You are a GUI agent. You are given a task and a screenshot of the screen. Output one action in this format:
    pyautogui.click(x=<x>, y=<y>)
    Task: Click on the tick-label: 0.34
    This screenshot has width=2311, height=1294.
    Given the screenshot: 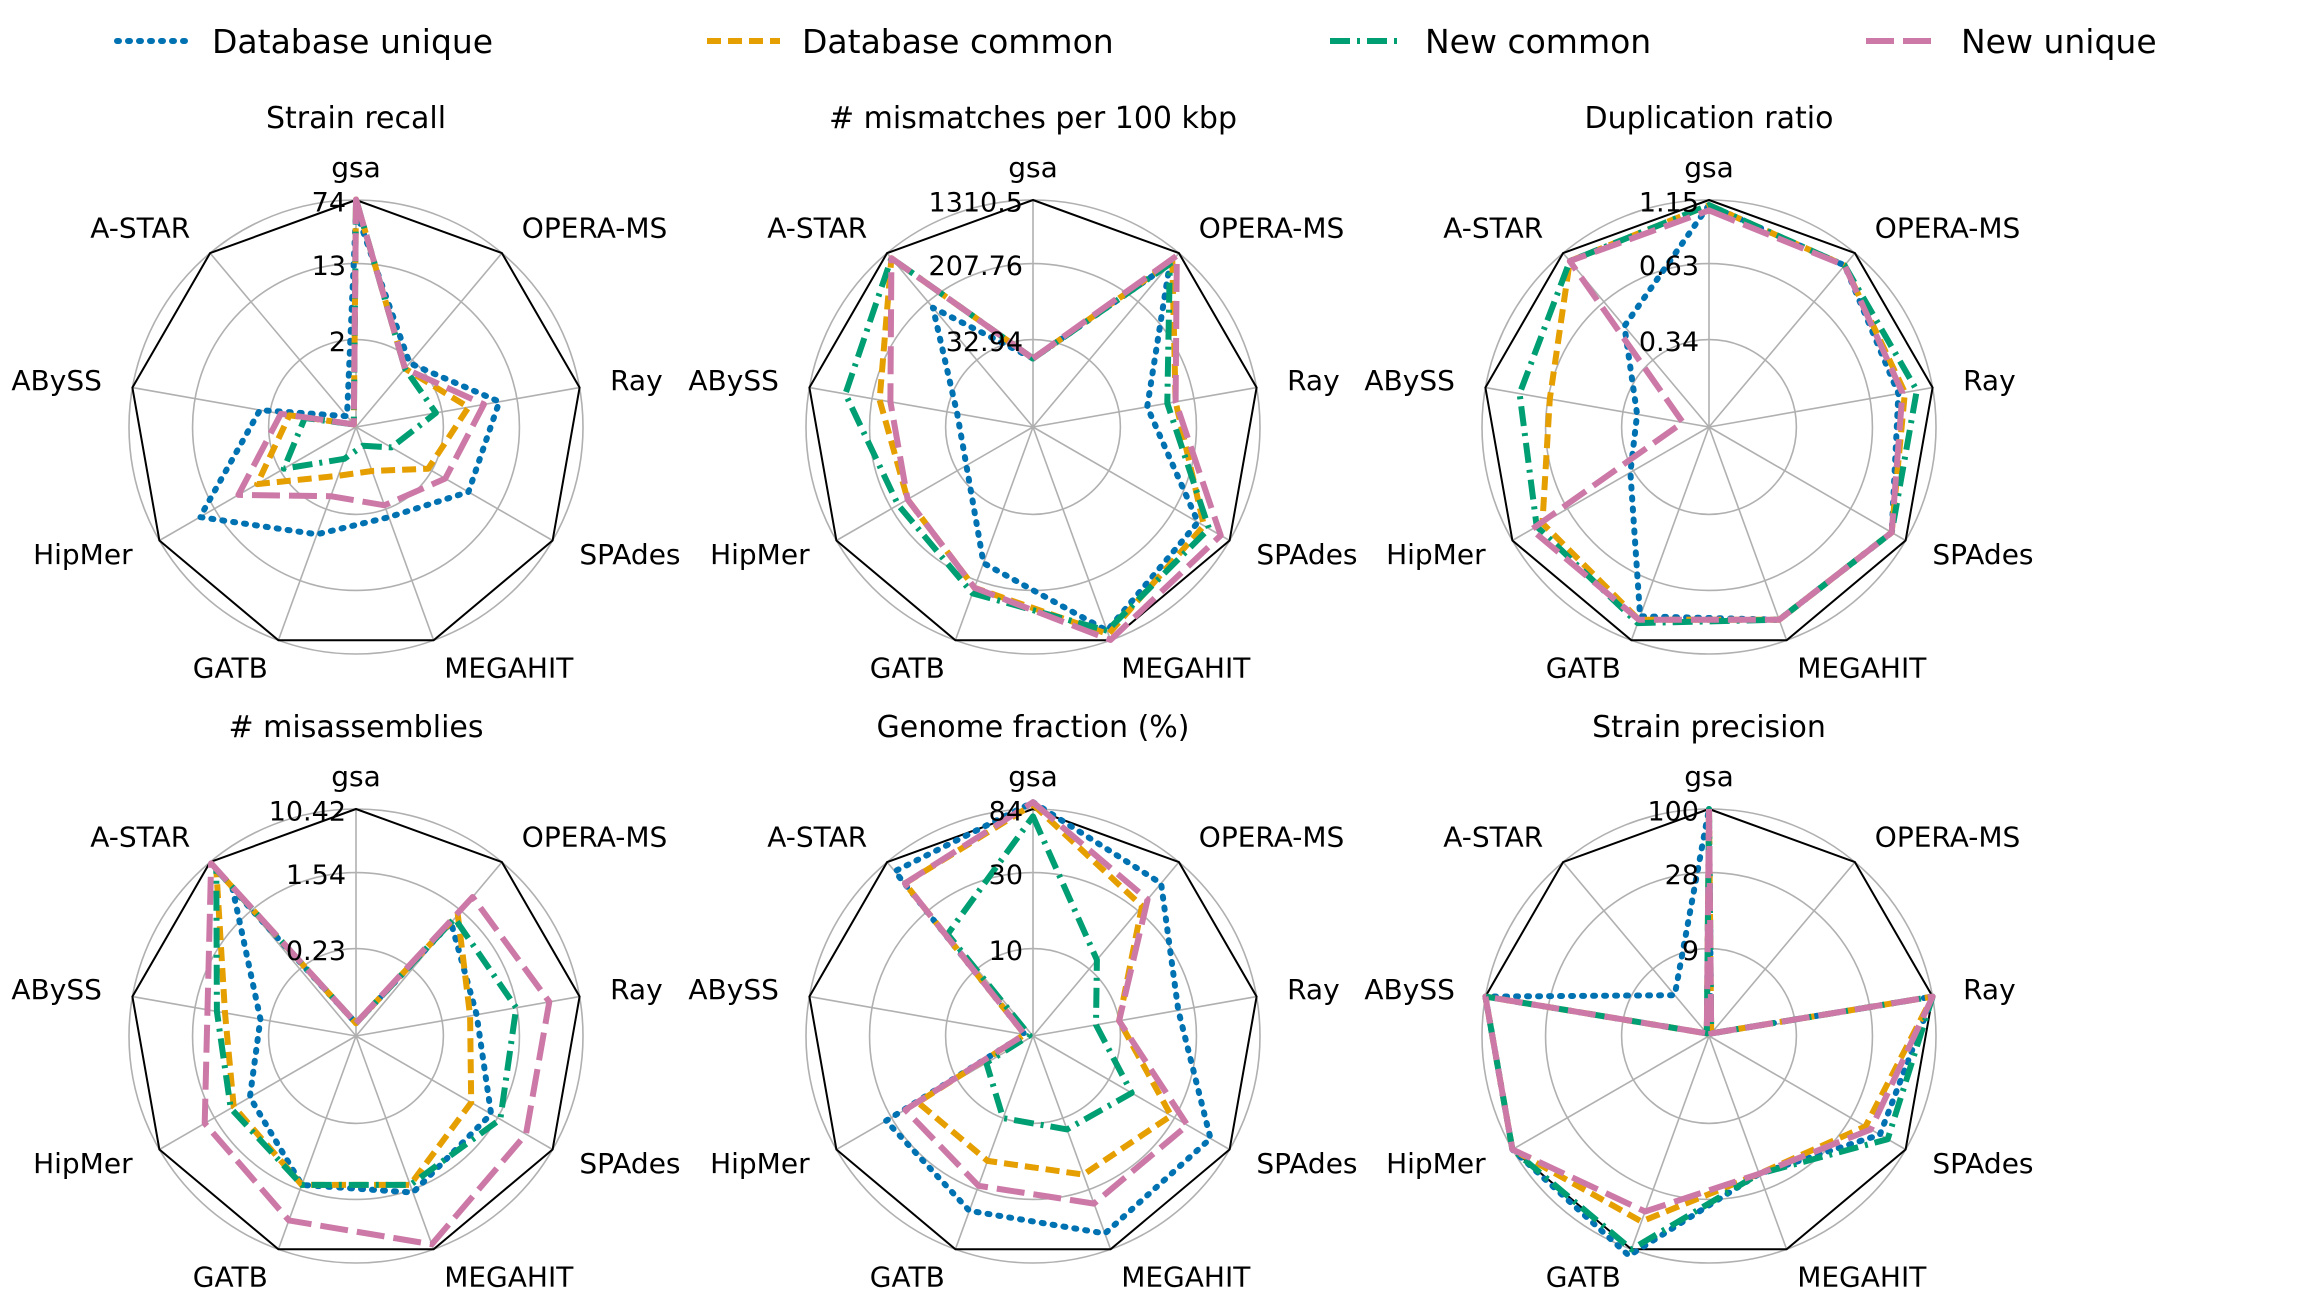 What is the action you would take?
    pyautogui.click(x=1669, y=342)
    